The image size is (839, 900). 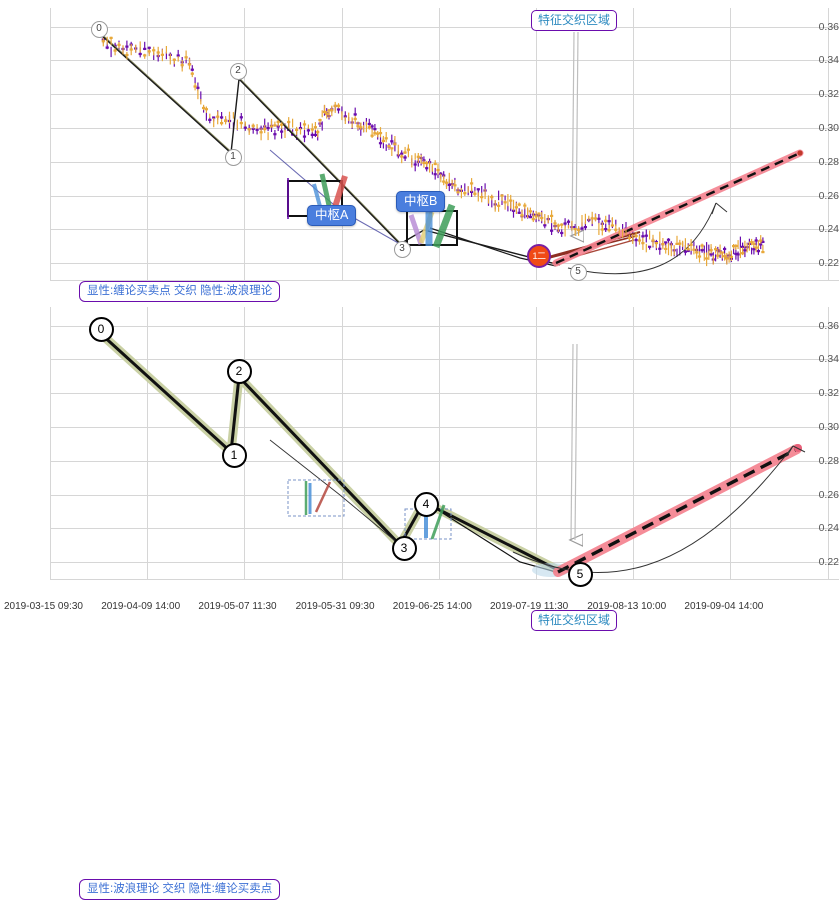 What do you see at coordinates (332, 216) in the screenshot?
I see `pivot-label-中枢A: 中枢A` at bounding box center [332, 216].